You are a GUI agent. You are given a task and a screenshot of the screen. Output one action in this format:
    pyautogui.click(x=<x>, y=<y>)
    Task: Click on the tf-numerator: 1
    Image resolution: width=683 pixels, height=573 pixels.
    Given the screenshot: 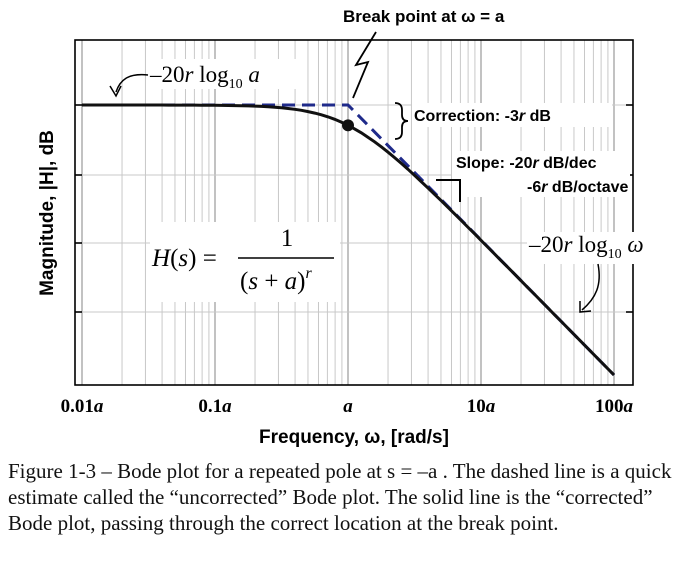 What is the action you would take?
    pyautogui.click(x=287, y=238)
    